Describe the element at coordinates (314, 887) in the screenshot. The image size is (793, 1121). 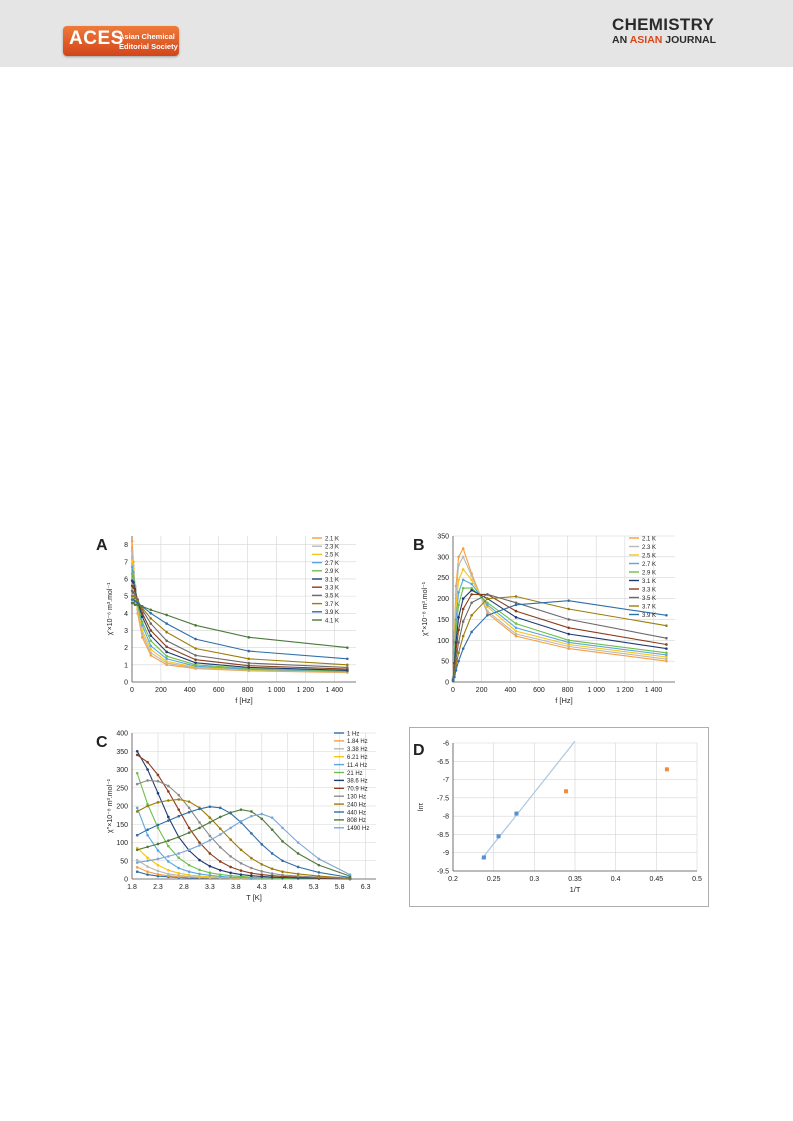
I see `x-tick-label: 5.3` at that location.